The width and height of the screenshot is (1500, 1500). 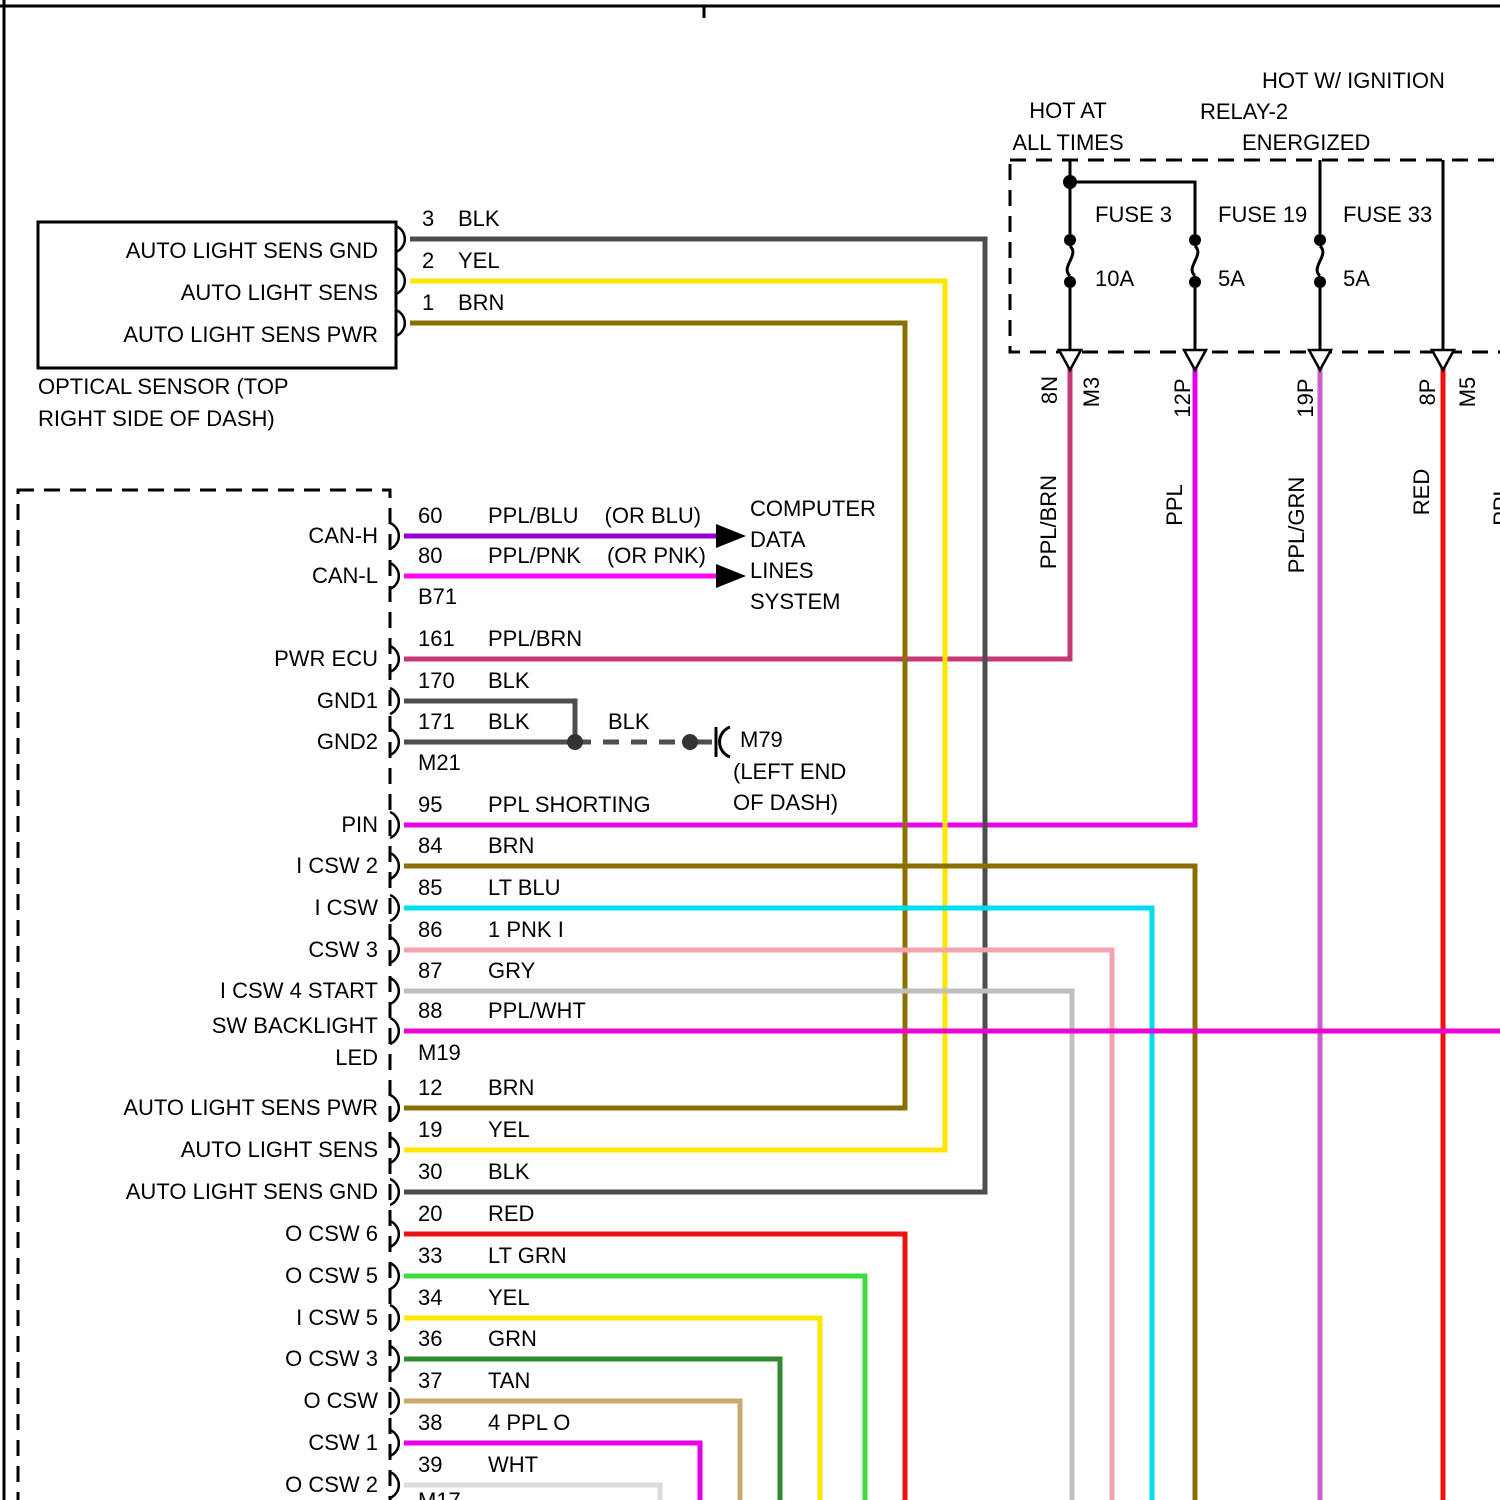 What do you see at coordinates (394, 950) in the screenshot?
I see `module-pin-arc-csw3` at bounding box center [394, 950].